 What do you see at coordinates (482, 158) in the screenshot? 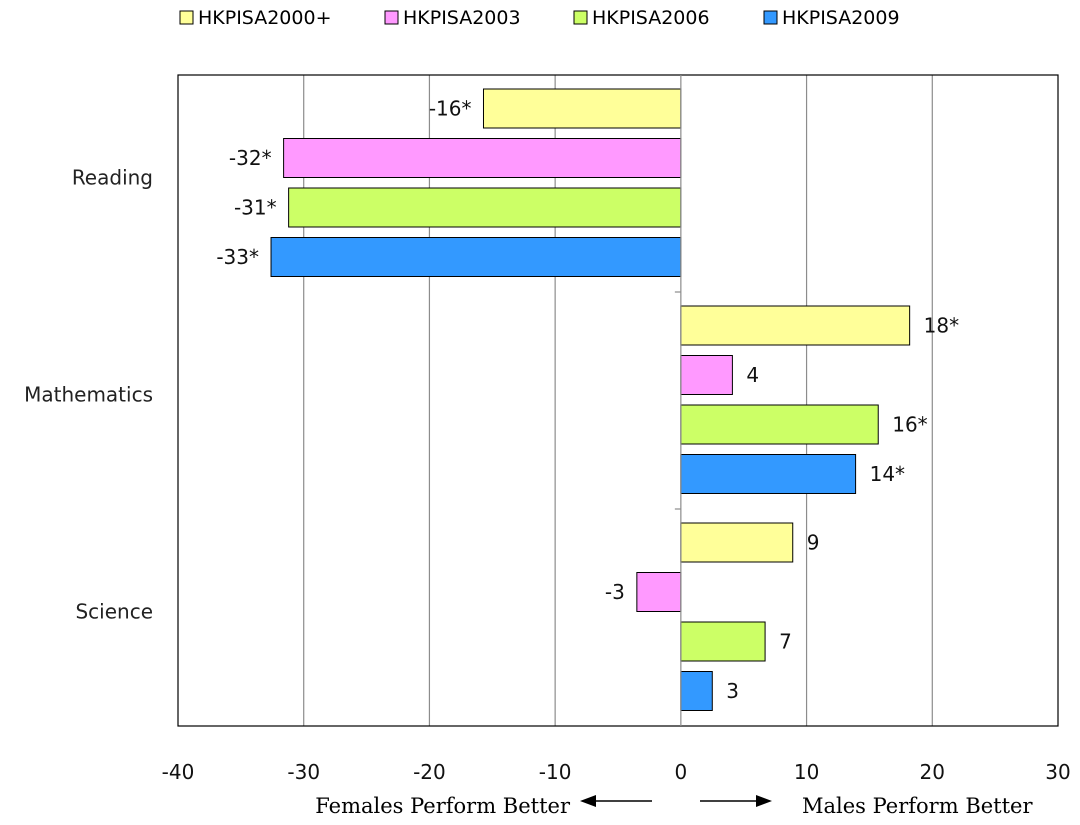
I see `bar-reading-hkpisa2003` at bounding box center [482, 158].